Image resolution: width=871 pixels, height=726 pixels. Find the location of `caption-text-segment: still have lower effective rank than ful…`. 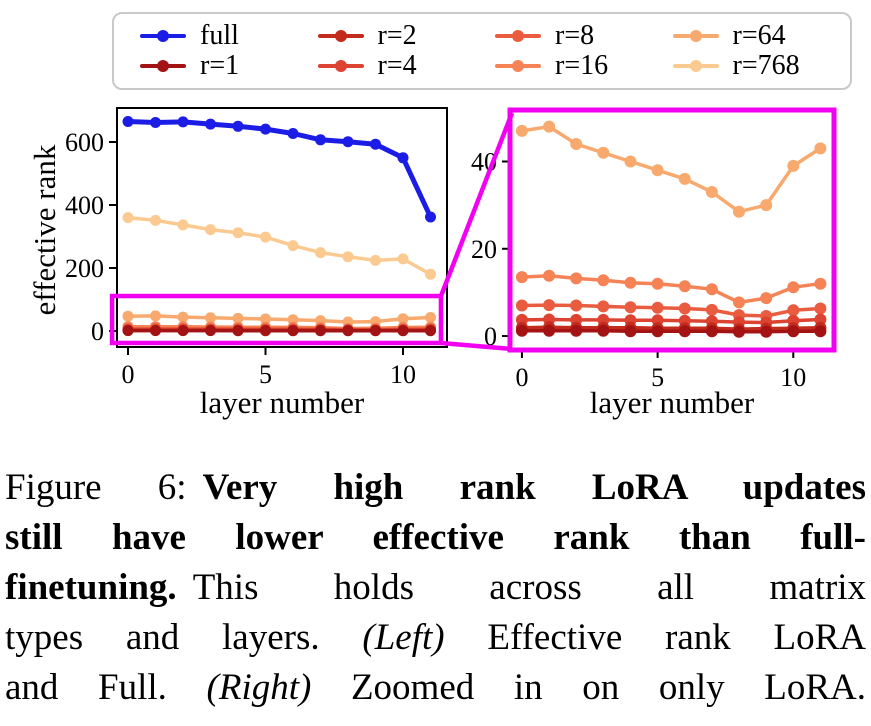

caption-text-segment: still have lower effective rank than ful… is located at coordinates (435, 537).